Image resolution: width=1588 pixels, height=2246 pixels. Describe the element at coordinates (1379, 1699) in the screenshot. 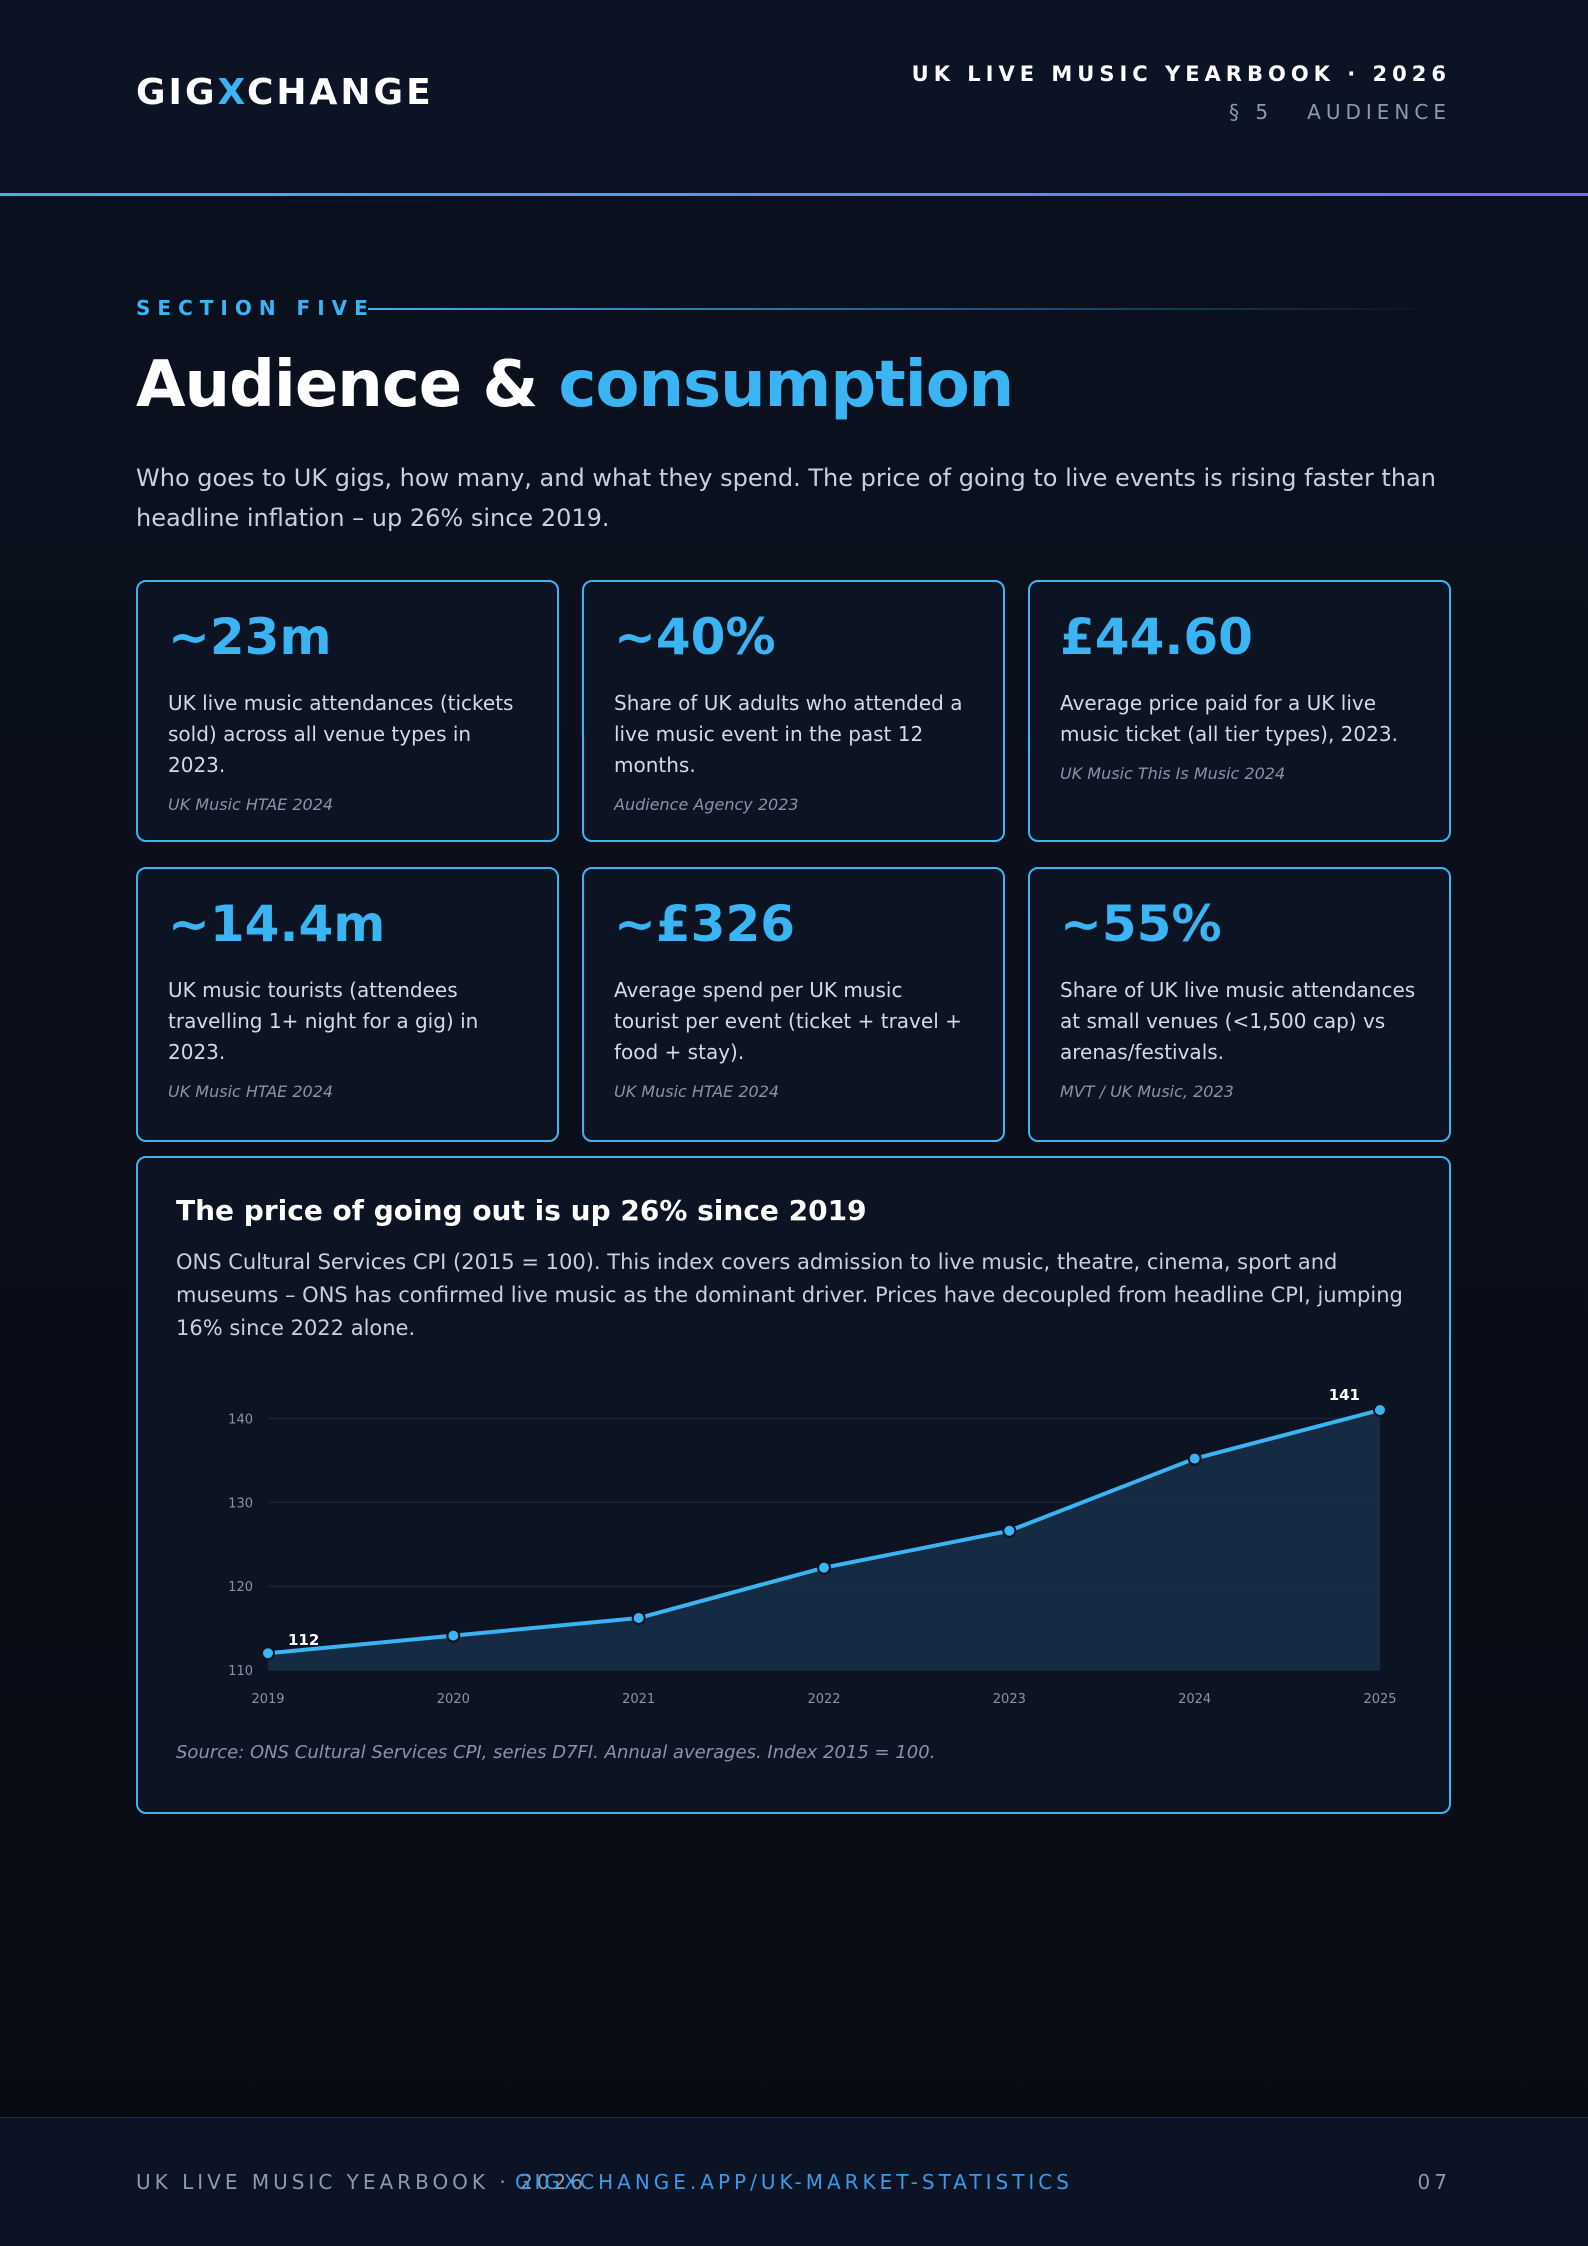

I see `x-tick-label: 2025` at that location.